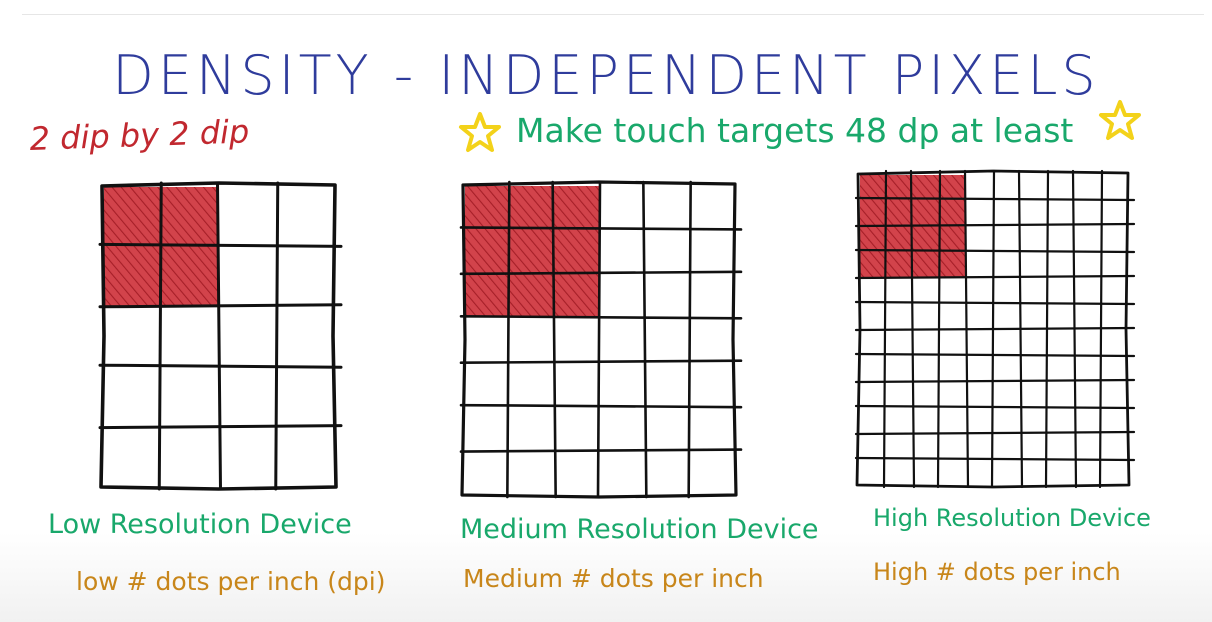 The image size is (1212, 622). I want to click on dpi-label-medium: Medium # dots per inch, so click(613, 578).